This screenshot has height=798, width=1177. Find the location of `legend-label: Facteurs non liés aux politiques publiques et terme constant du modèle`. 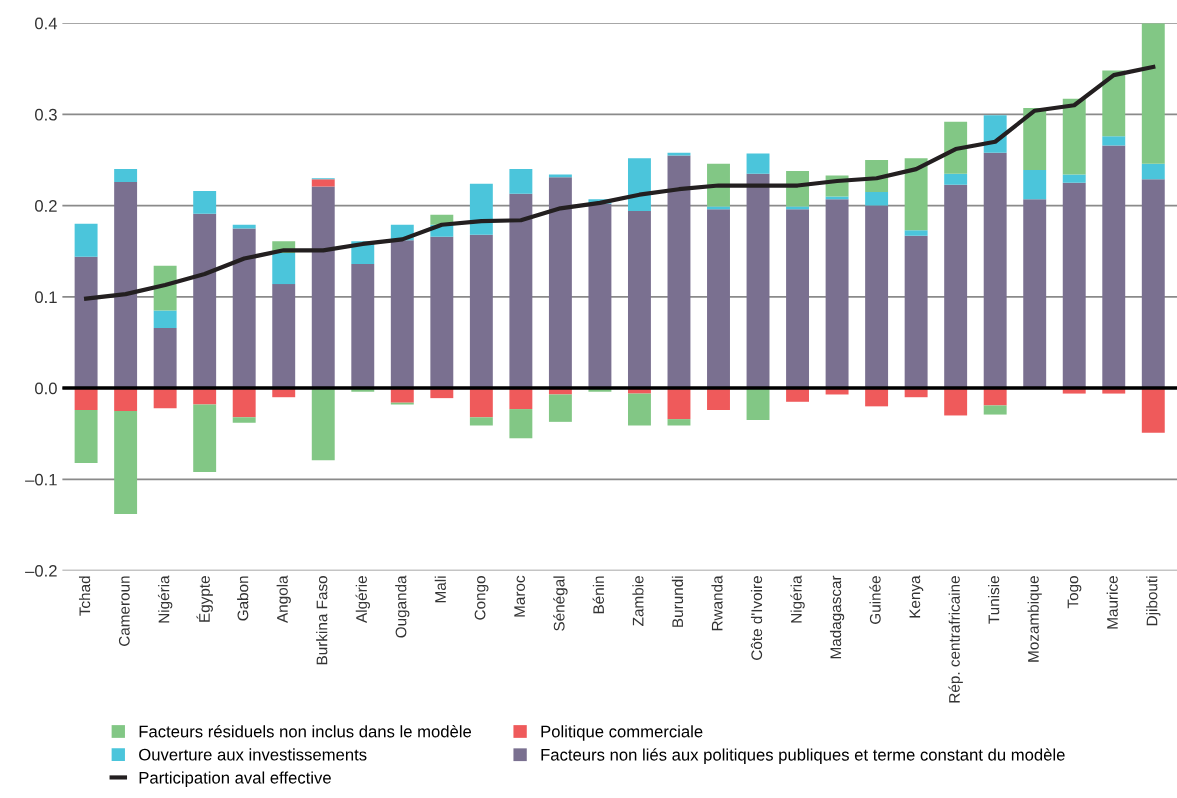

legend-label: Facteurs non liés aux politiques publiques et terme constant du modèle is located at coordinates (803, 756).